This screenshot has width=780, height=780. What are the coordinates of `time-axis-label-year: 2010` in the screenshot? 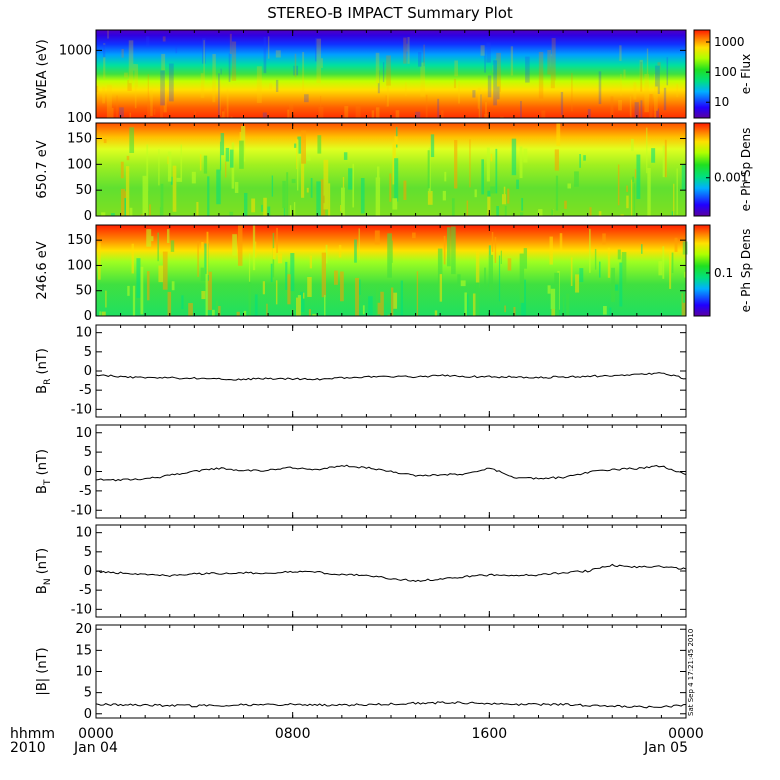 It's located at (28, 748).